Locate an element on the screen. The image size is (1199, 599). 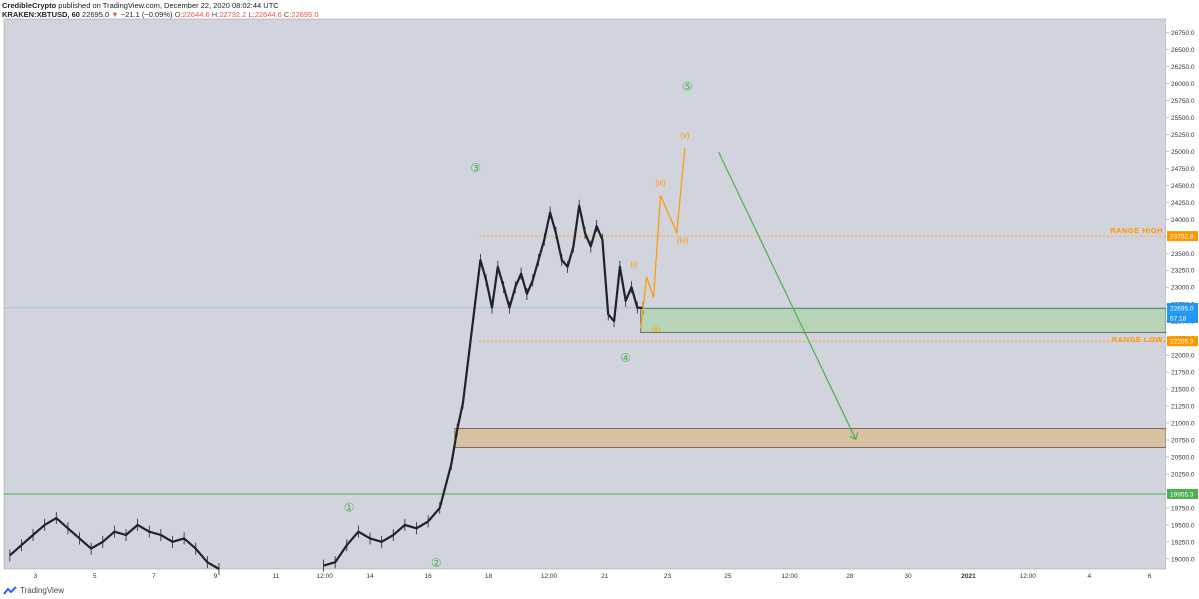
y-tick-label: 24250.0 is located at coordinates (1183, 203).